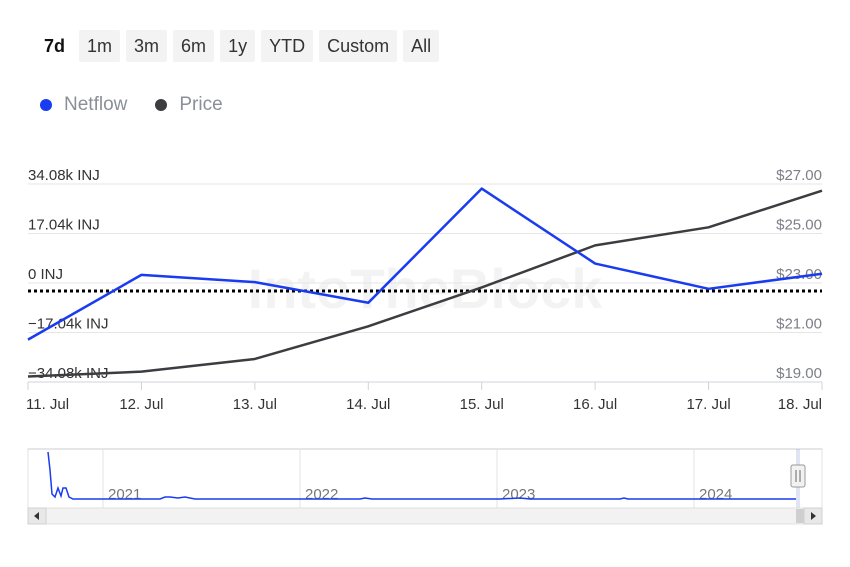 This screenshot has height=567, width=850. I want to click on x-tick-label: 14. Jul, so click(368, 404).